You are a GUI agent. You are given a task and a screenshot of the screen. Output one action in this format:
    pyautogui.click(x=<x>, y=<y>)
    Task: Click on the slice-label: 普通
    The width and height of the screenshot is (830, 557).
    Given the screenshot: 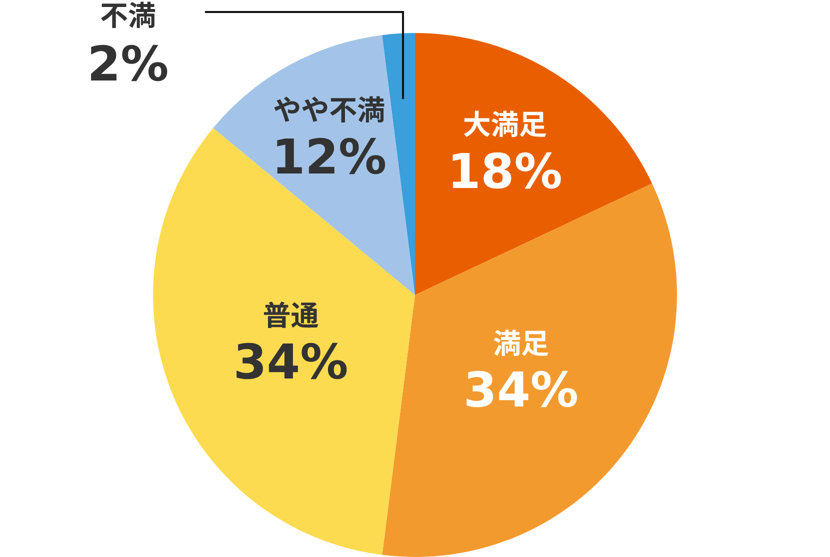 What is the action you would take?
    pyautogui.click(x=290, y=315)
    